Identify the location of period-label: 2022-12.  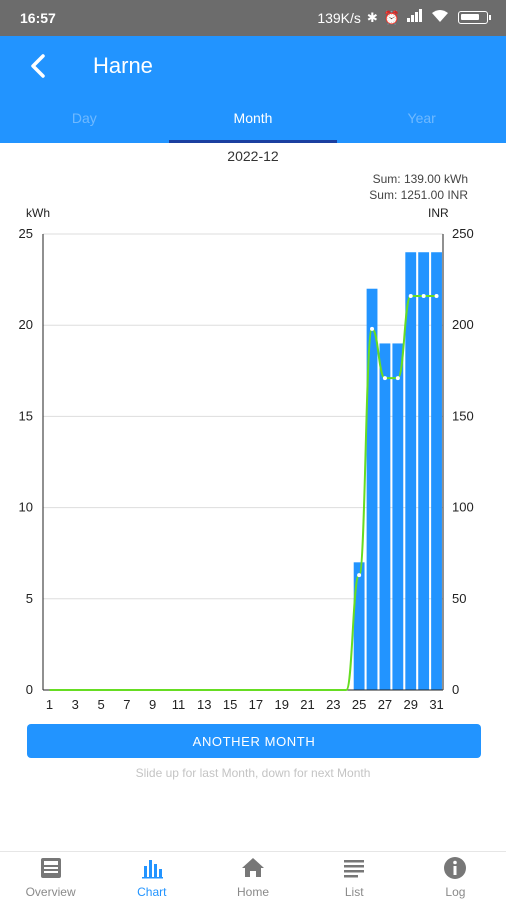
(253, 156).